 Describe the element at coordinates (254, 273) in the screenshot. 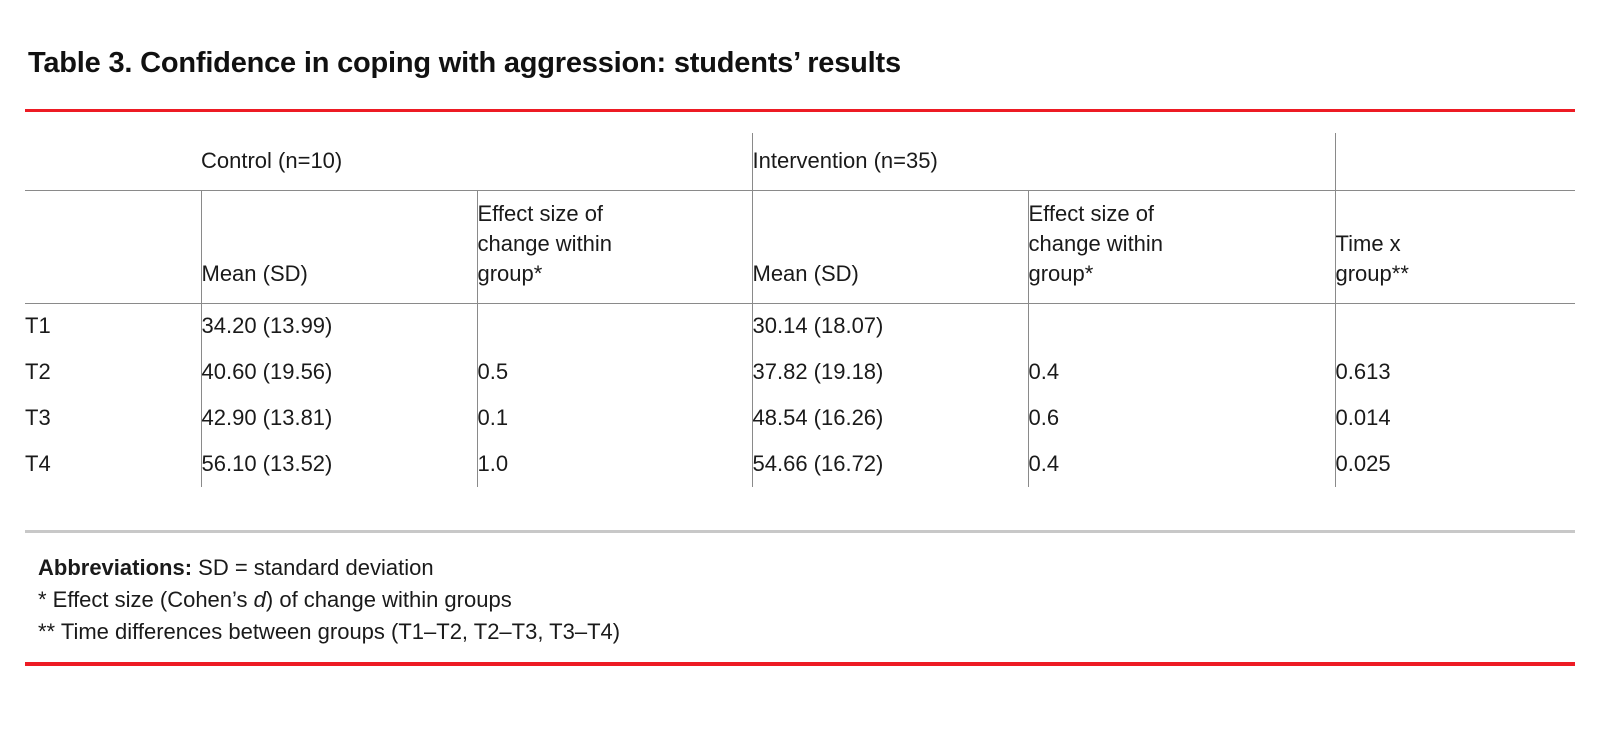

I see `column-header-control-mean-label: Mean (SD)` at that location.